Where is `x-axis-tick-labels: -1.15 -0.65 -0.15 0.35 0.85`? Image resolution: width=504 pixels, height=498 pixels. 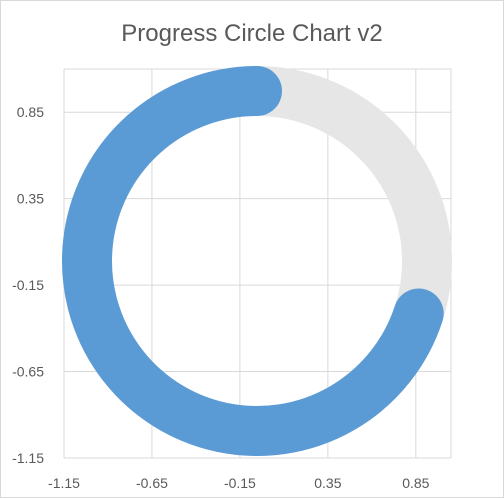
x-axis-tick-labels: -1.15 -0.65 -0.15 0.35 0.85 is located at coordinates (239, 483).